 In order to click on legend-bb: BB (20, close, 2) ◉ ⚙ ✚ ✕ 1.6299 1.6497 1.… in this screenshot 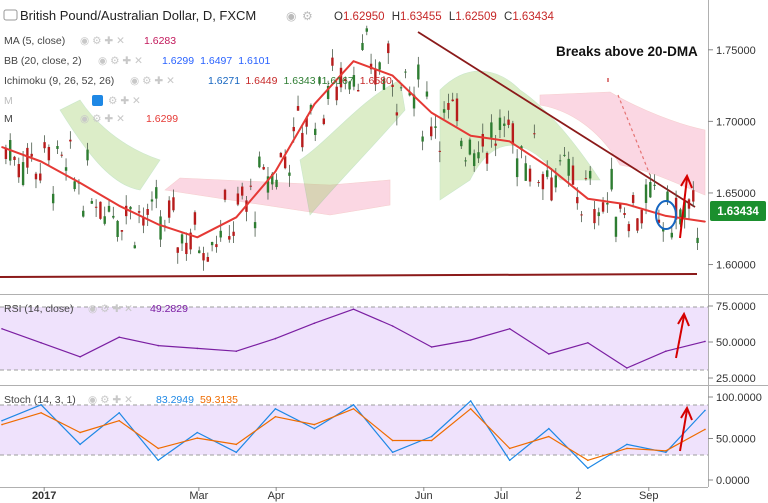, I will do `click(137, 61)`.